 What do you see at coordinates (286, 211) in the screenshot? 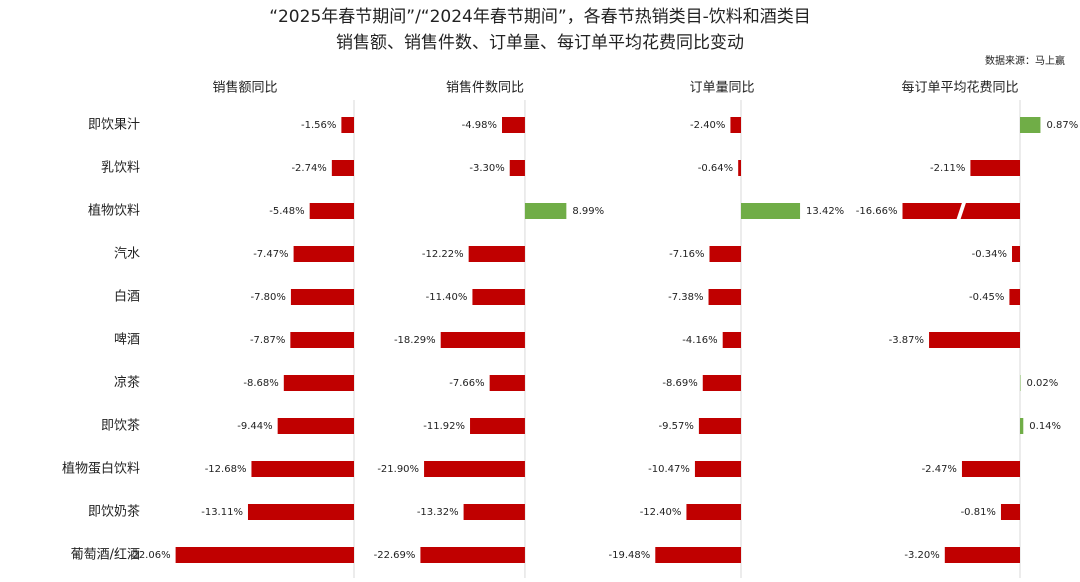
I see `value-label: -5.48%` at bounding box center [286, 211].